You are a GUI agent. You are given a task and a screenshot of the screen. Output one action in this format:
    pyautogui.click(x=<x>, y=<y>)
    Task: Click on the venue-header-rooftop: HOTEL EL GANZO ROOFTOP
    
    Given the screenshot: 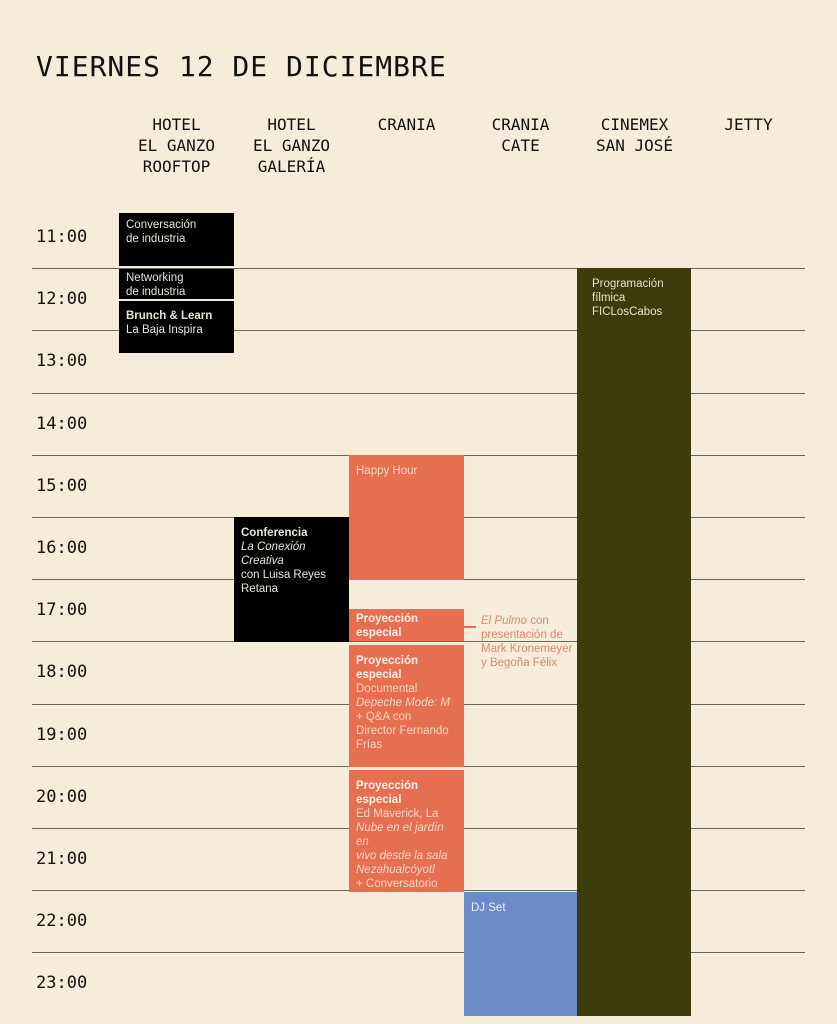 What is the action you would take?
    pyautogui.click(x=176, y=145)
    